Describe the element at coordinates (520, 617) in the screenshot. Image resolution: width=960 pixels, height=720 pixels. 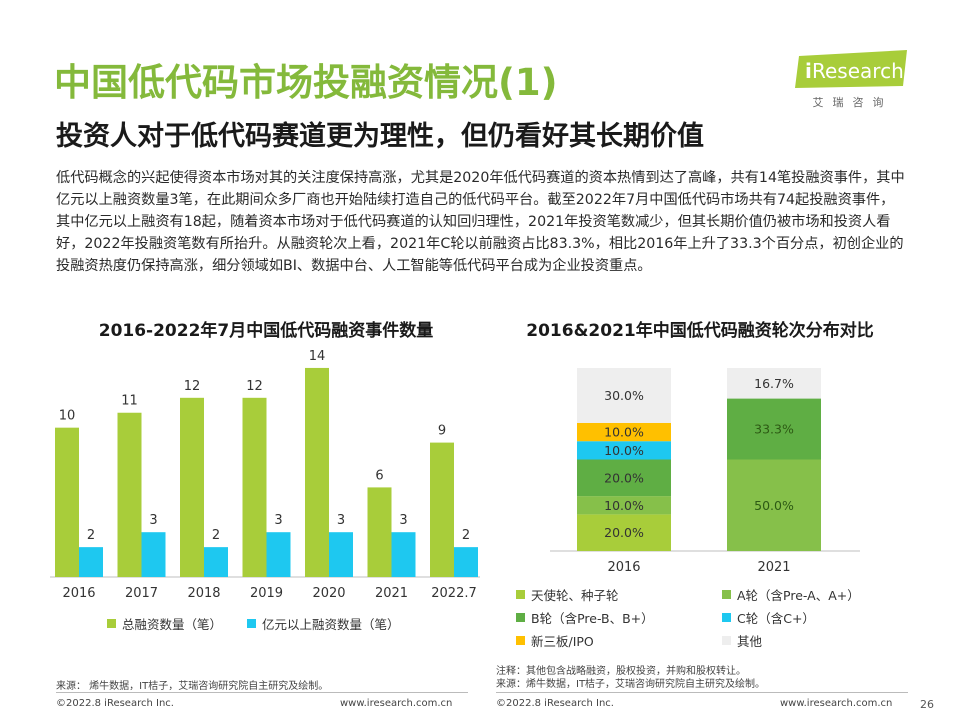
I see `legend-swatch-b` at that location.